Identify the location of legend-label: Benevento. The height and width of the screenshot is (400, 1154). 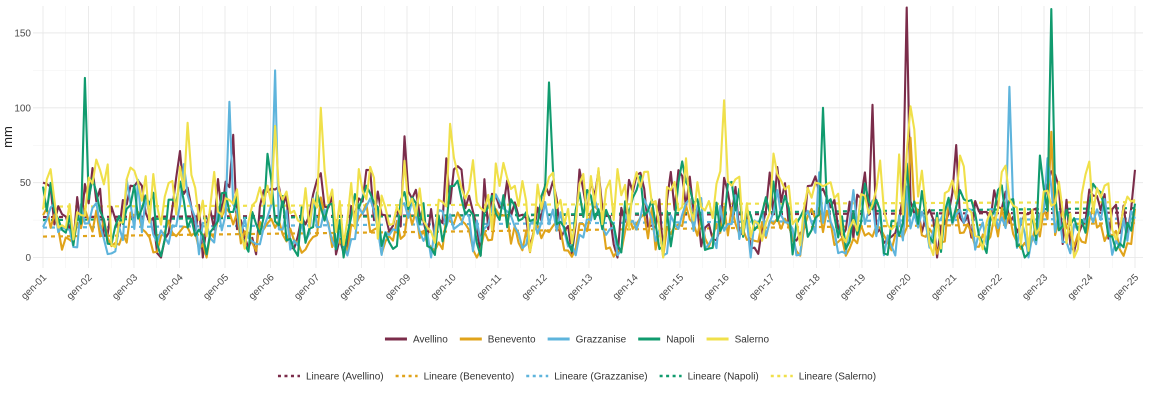
(512, 340).